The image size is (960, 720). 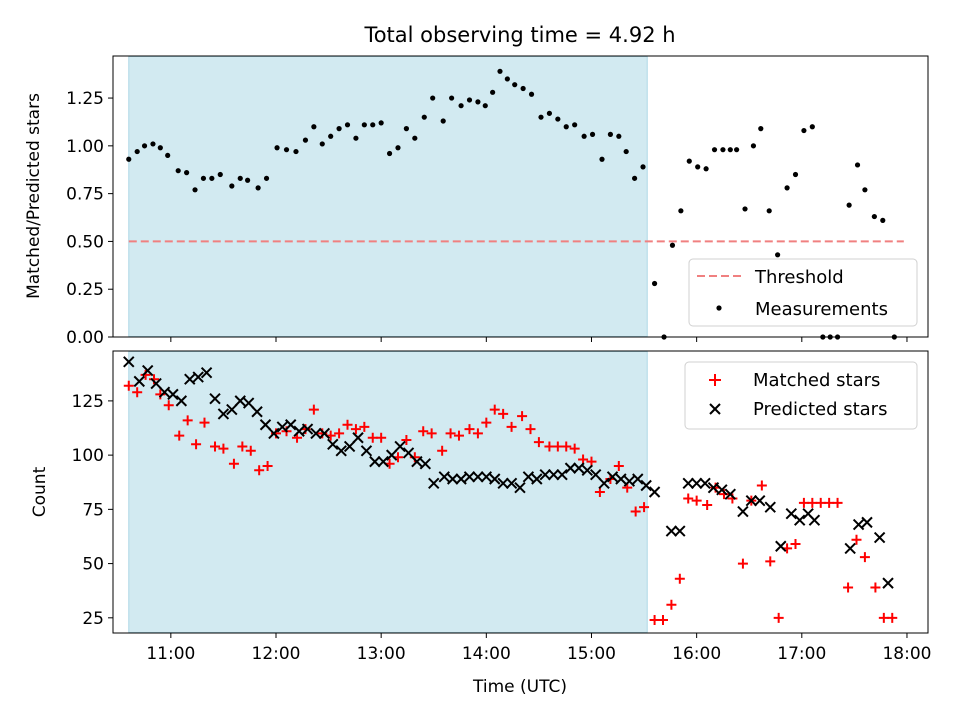 What do you see at coordinates (85, 338) in the screenshot?
I see `y-tick-label: 0.00` at bounding box center [85, 338].